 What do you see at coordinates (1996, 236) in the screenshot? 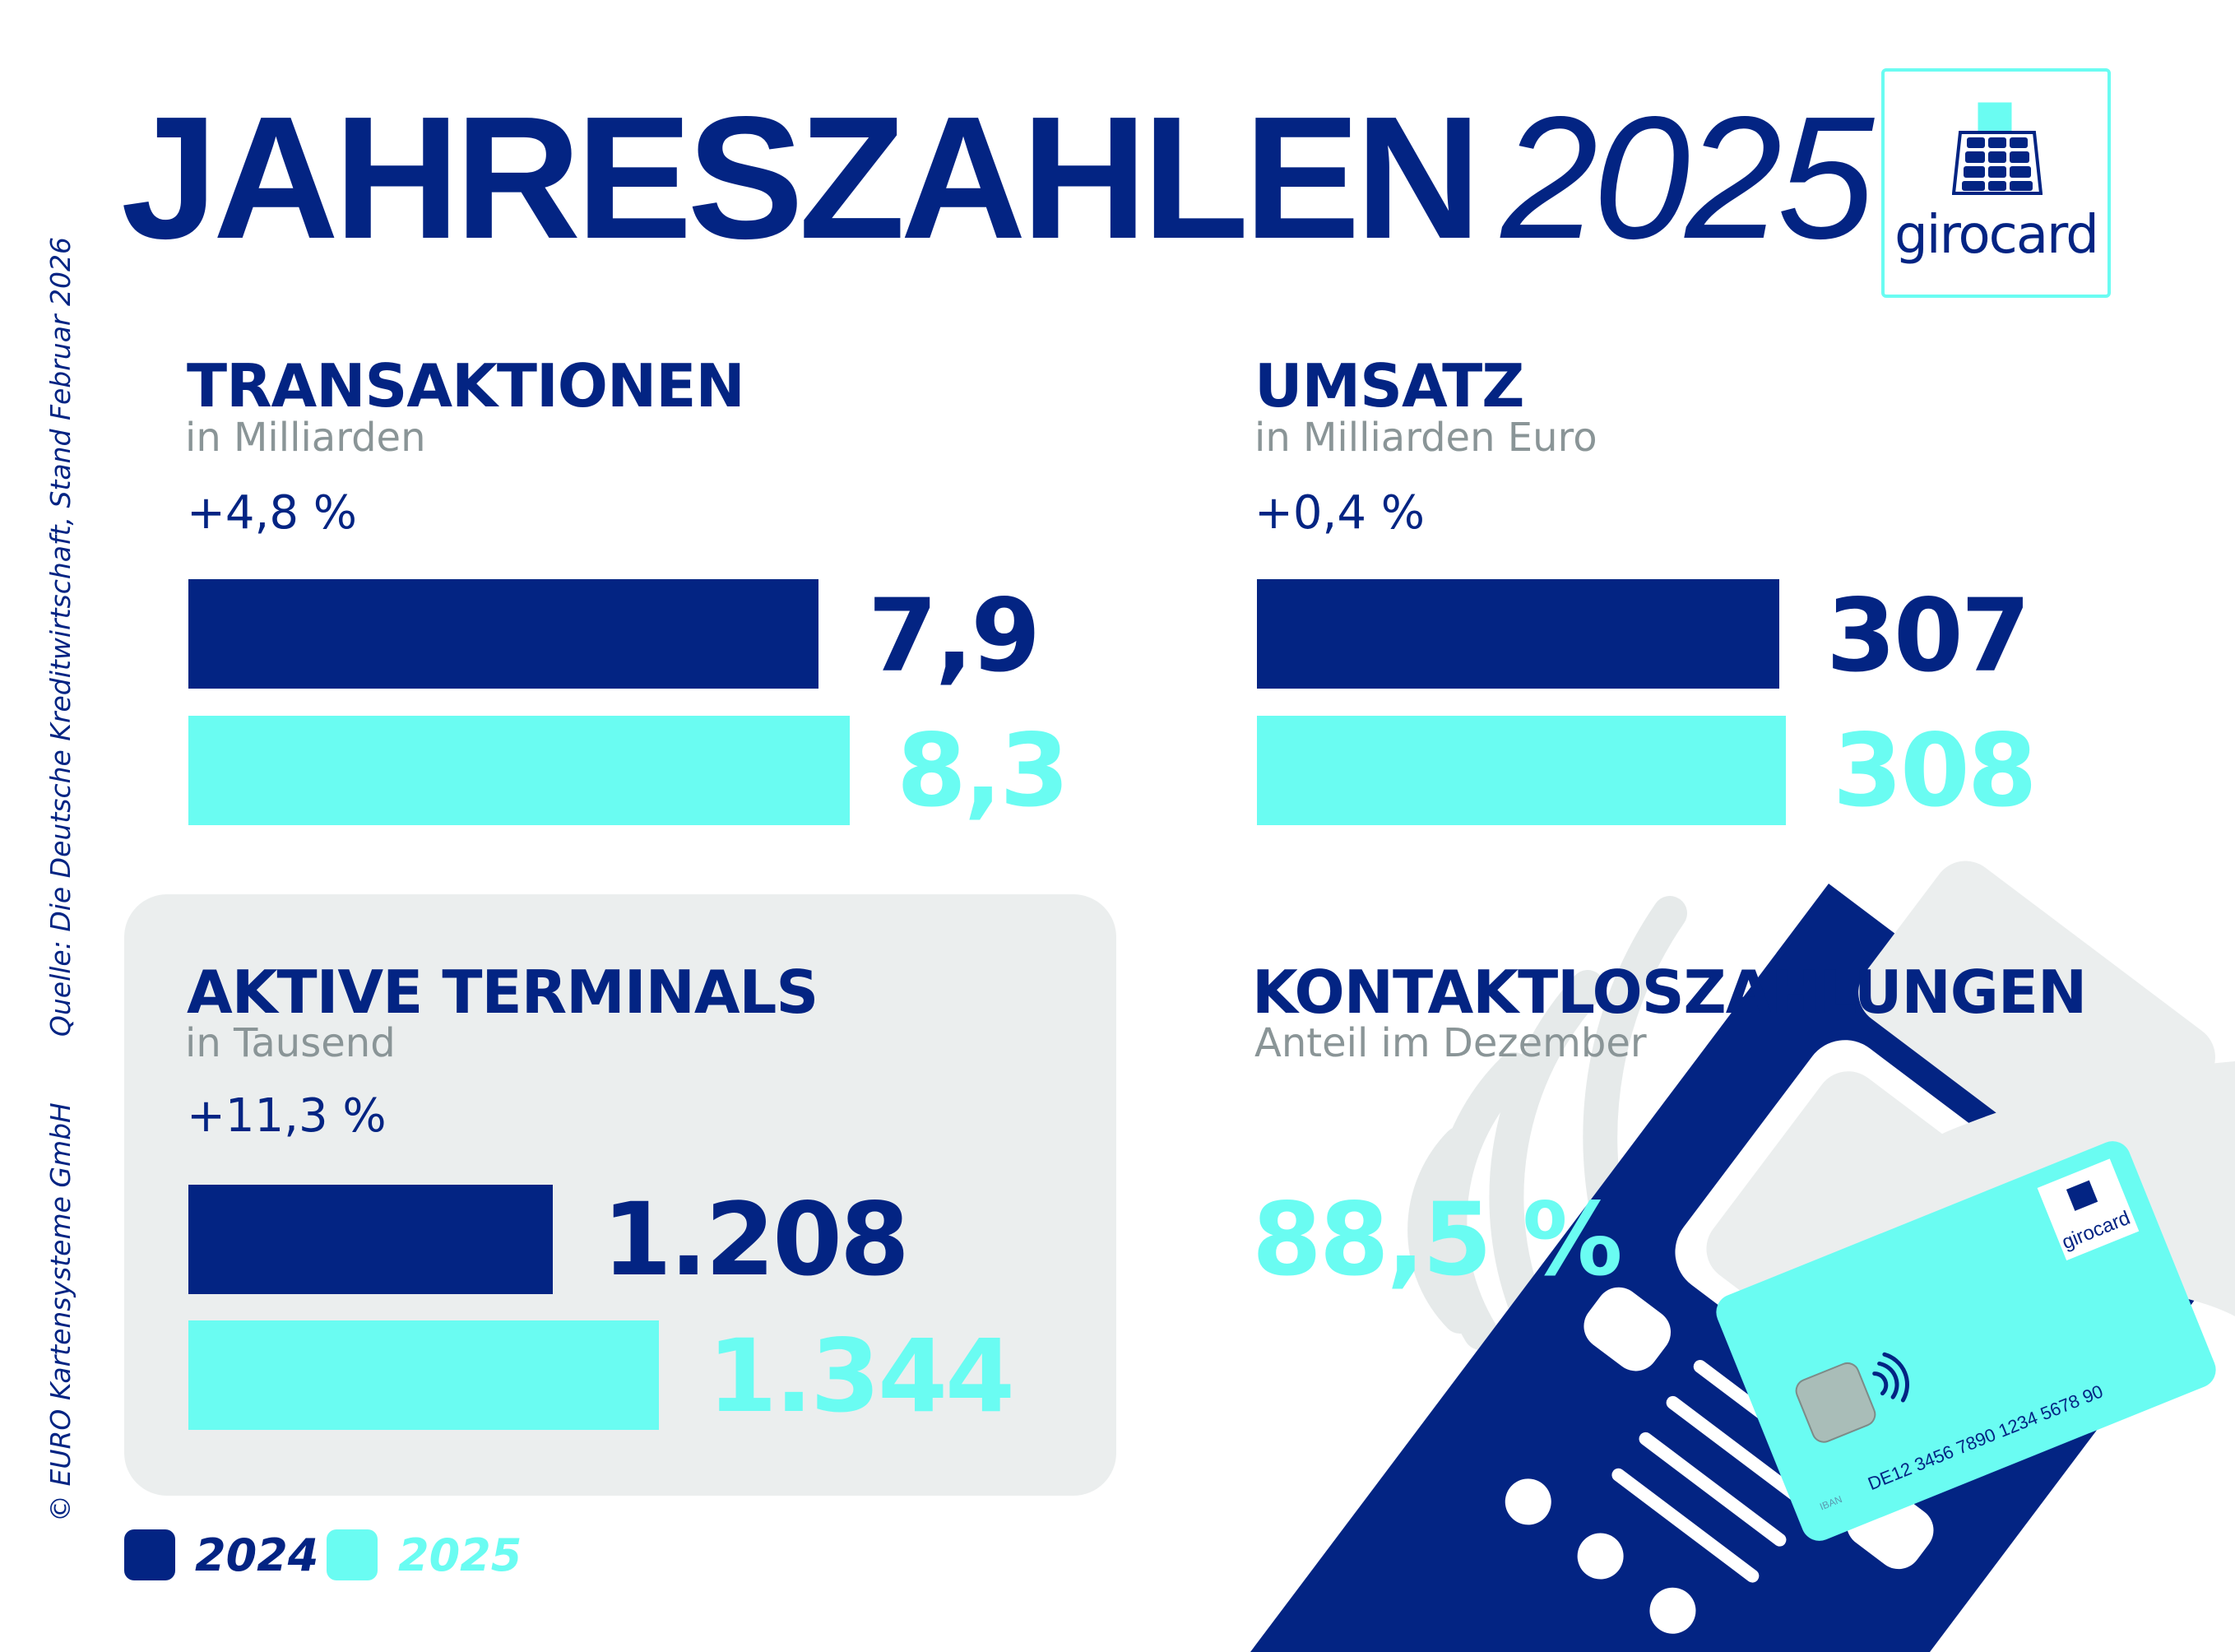
I see `logo-text: girocard` at bounding box center [1996, 236].